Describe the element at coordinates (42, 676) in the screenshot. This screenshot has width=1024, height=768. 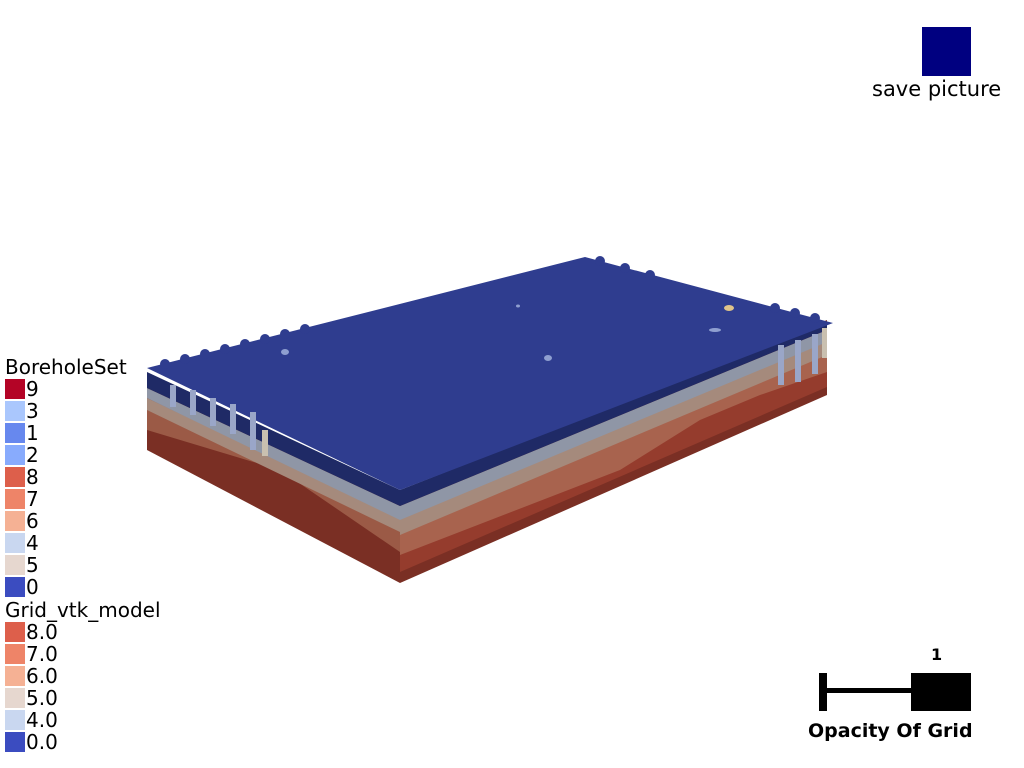
I see `grid-legend-label: 6.0` at that location.